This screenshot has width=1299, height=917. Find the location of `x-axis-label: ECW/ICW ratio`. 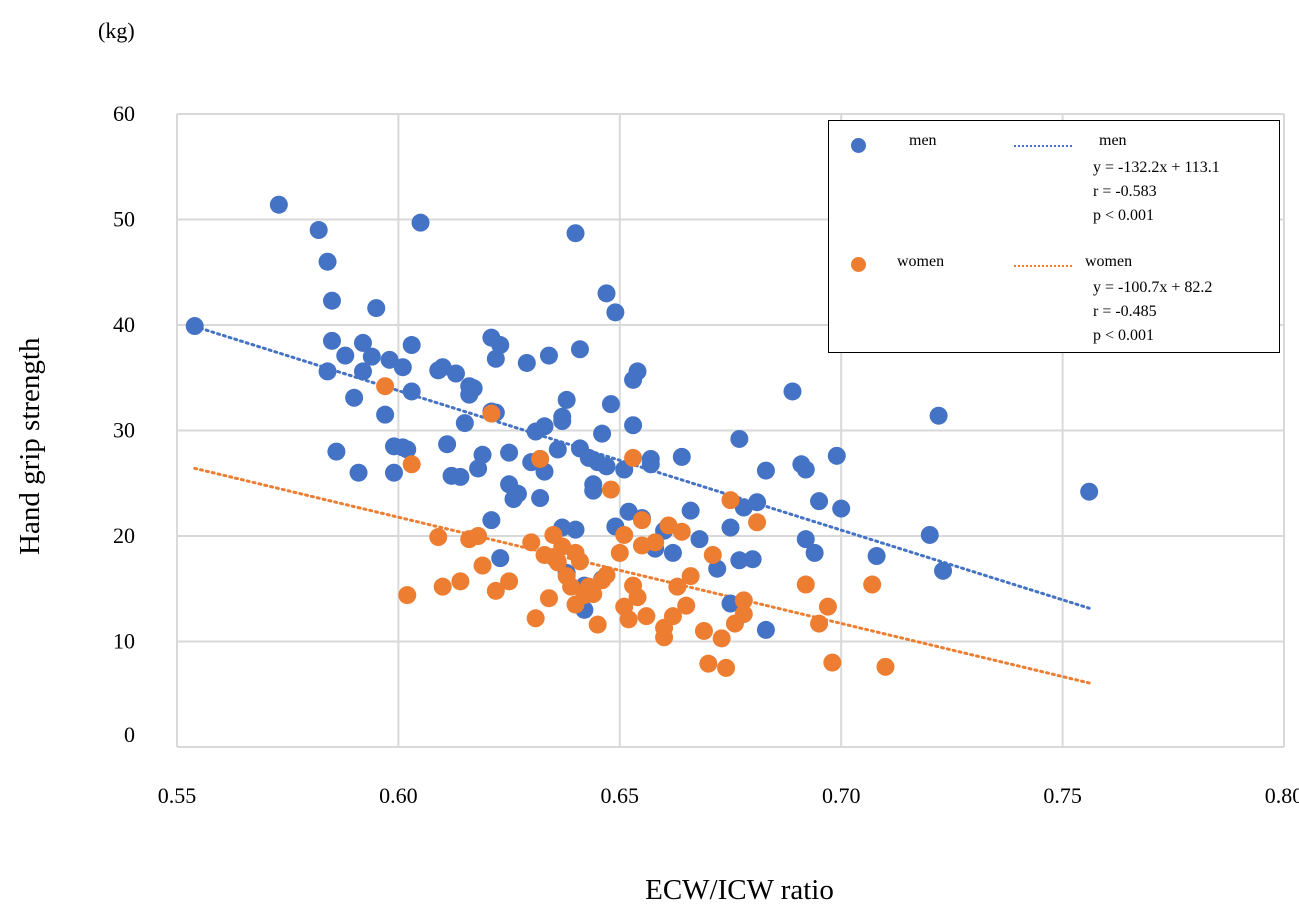

x-axis-label: ECW/ICW ratio is located at coordinates (739, 890).